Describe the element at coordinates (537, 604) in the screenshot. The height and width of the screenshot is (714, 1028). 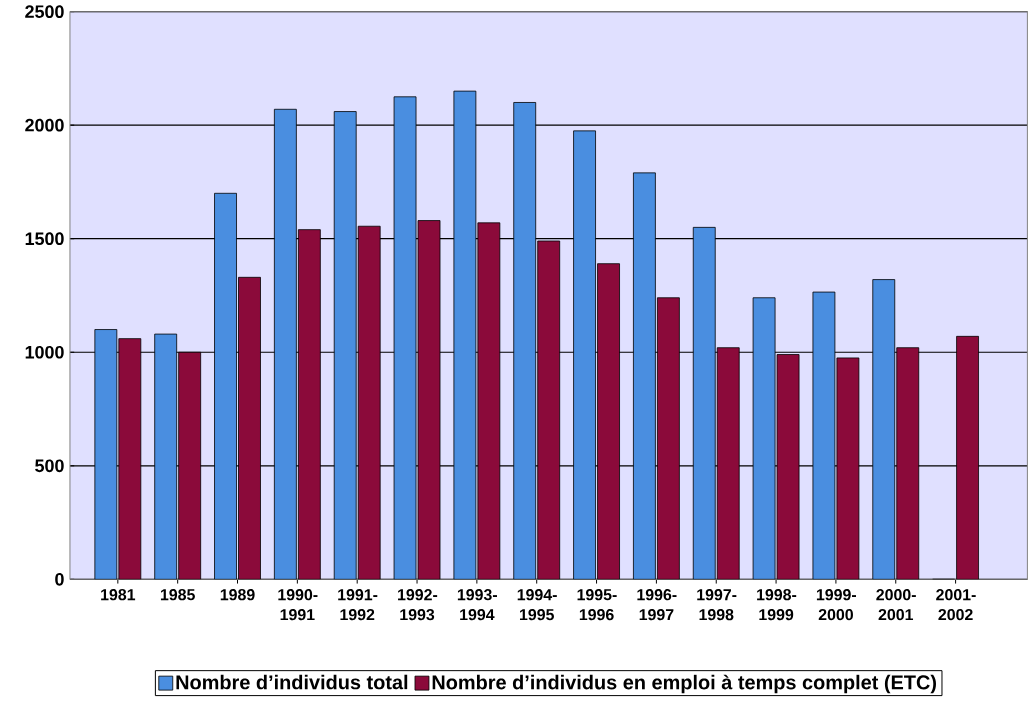
I see `x-tick-label: 1994-1995` at that location.